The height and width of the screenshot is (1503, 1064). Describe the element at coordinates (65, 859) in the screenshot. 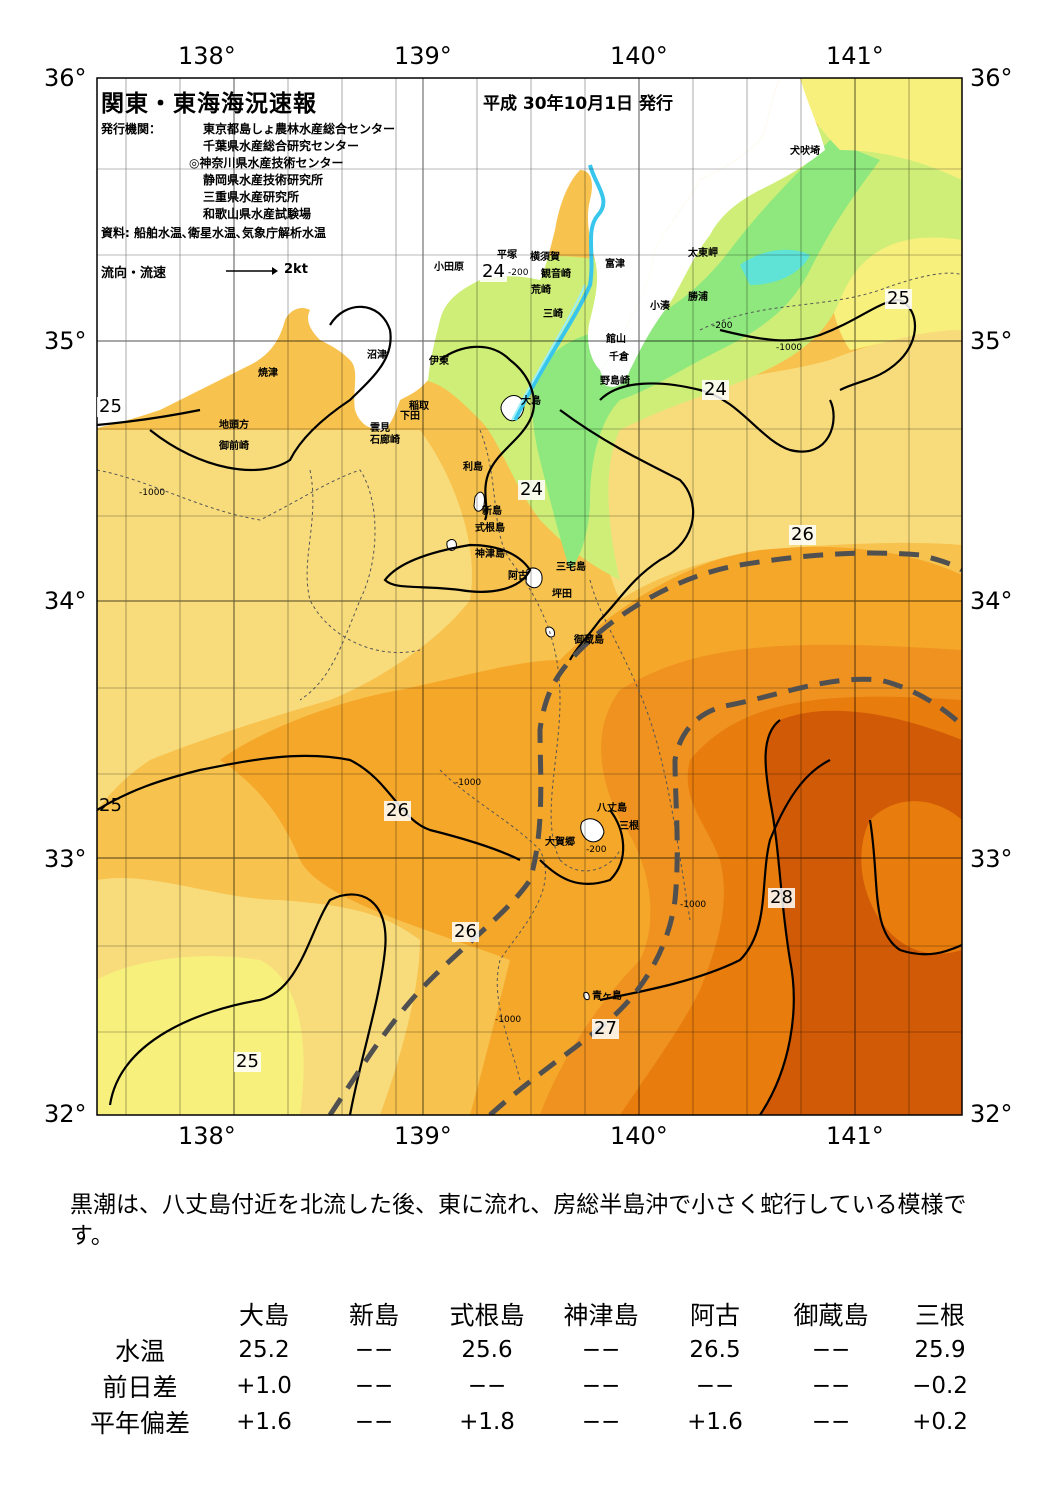

I see `lat-left-33: 33°` at that location.